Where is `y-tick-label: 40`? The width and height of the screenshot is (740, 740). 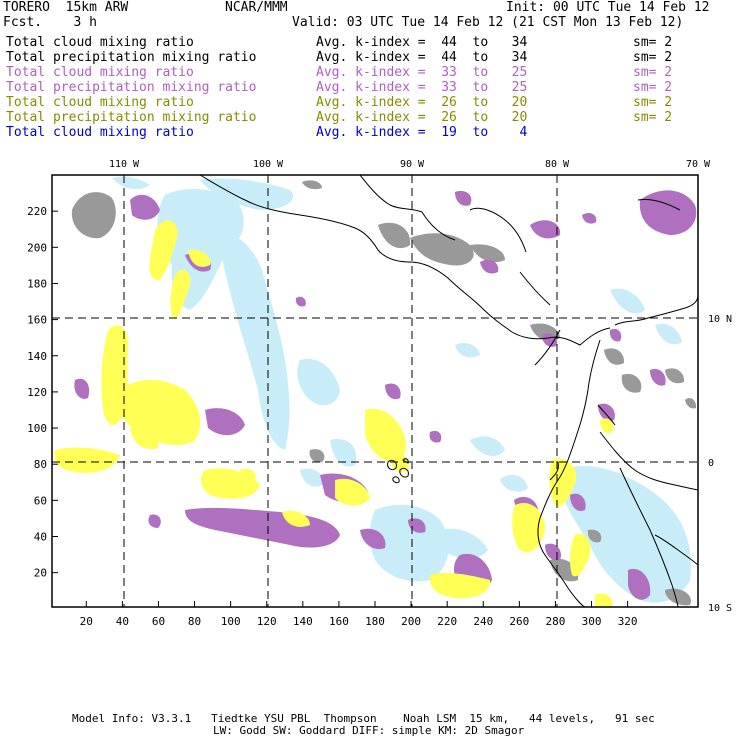
y-tick-label: 40 is located at coordinates (40, 537).